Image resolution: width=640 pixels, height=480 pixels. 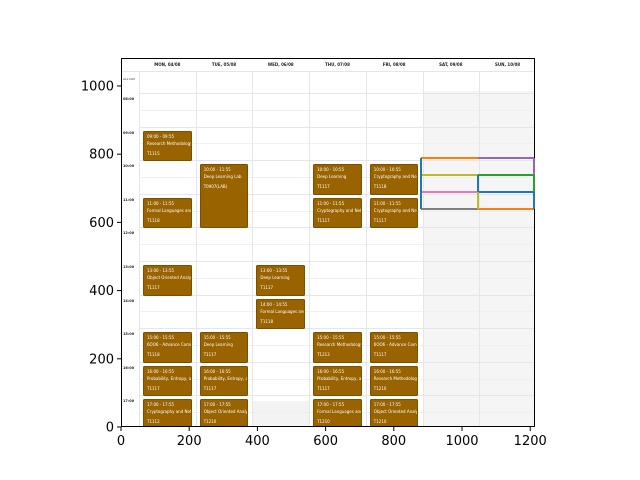 I want to click on day-header: MON, 04/08, so click(x=167, y=64).